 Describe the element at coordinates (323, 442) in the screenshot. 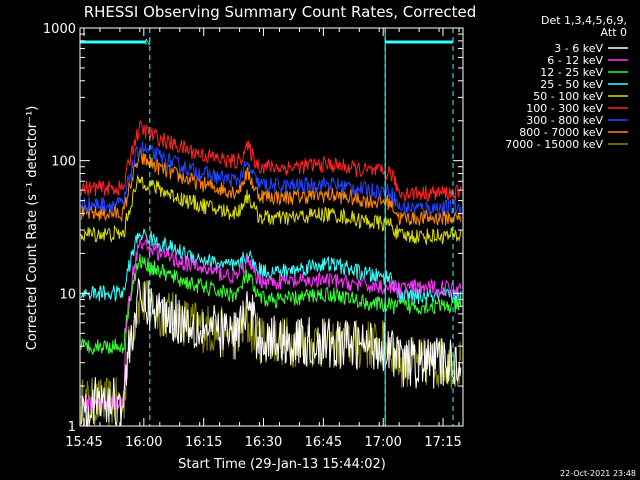

I see `x-tick-label: 16:45` at that location.